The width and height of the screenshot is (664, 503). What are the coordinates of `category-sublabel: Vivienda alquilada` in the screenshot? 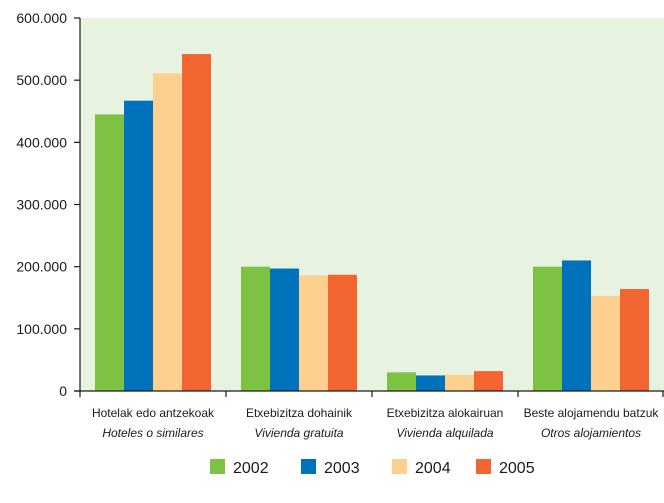 It's located at (445, 433).